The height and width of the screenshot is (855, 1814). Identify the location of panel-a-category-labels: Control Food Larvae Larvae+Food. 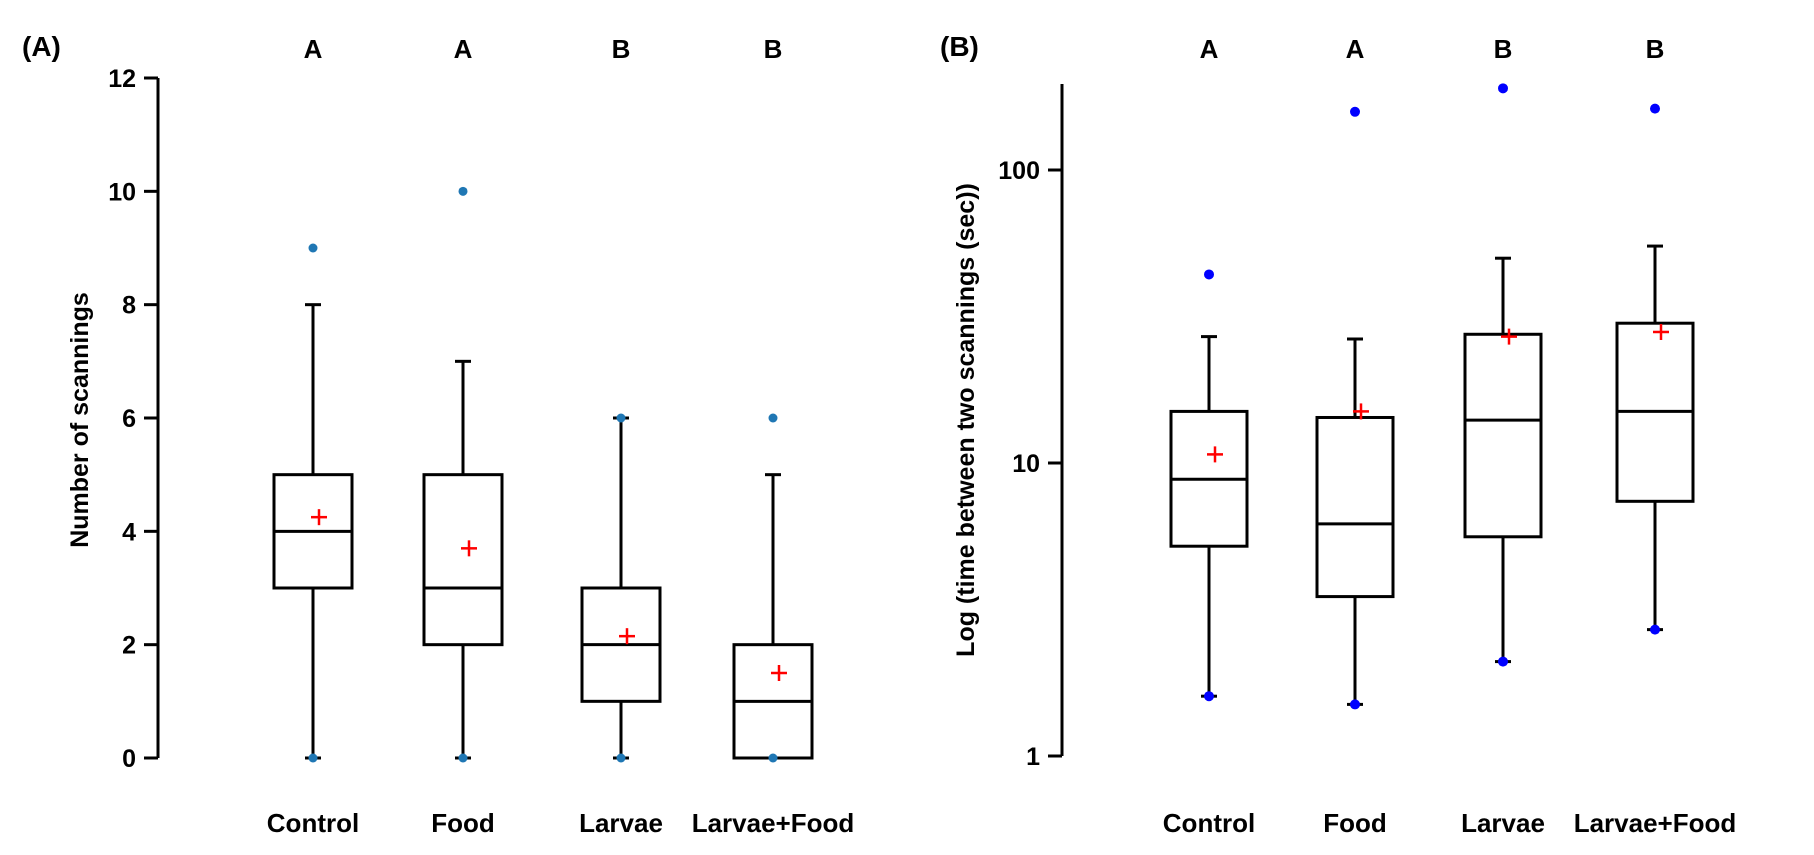
(560, 823).